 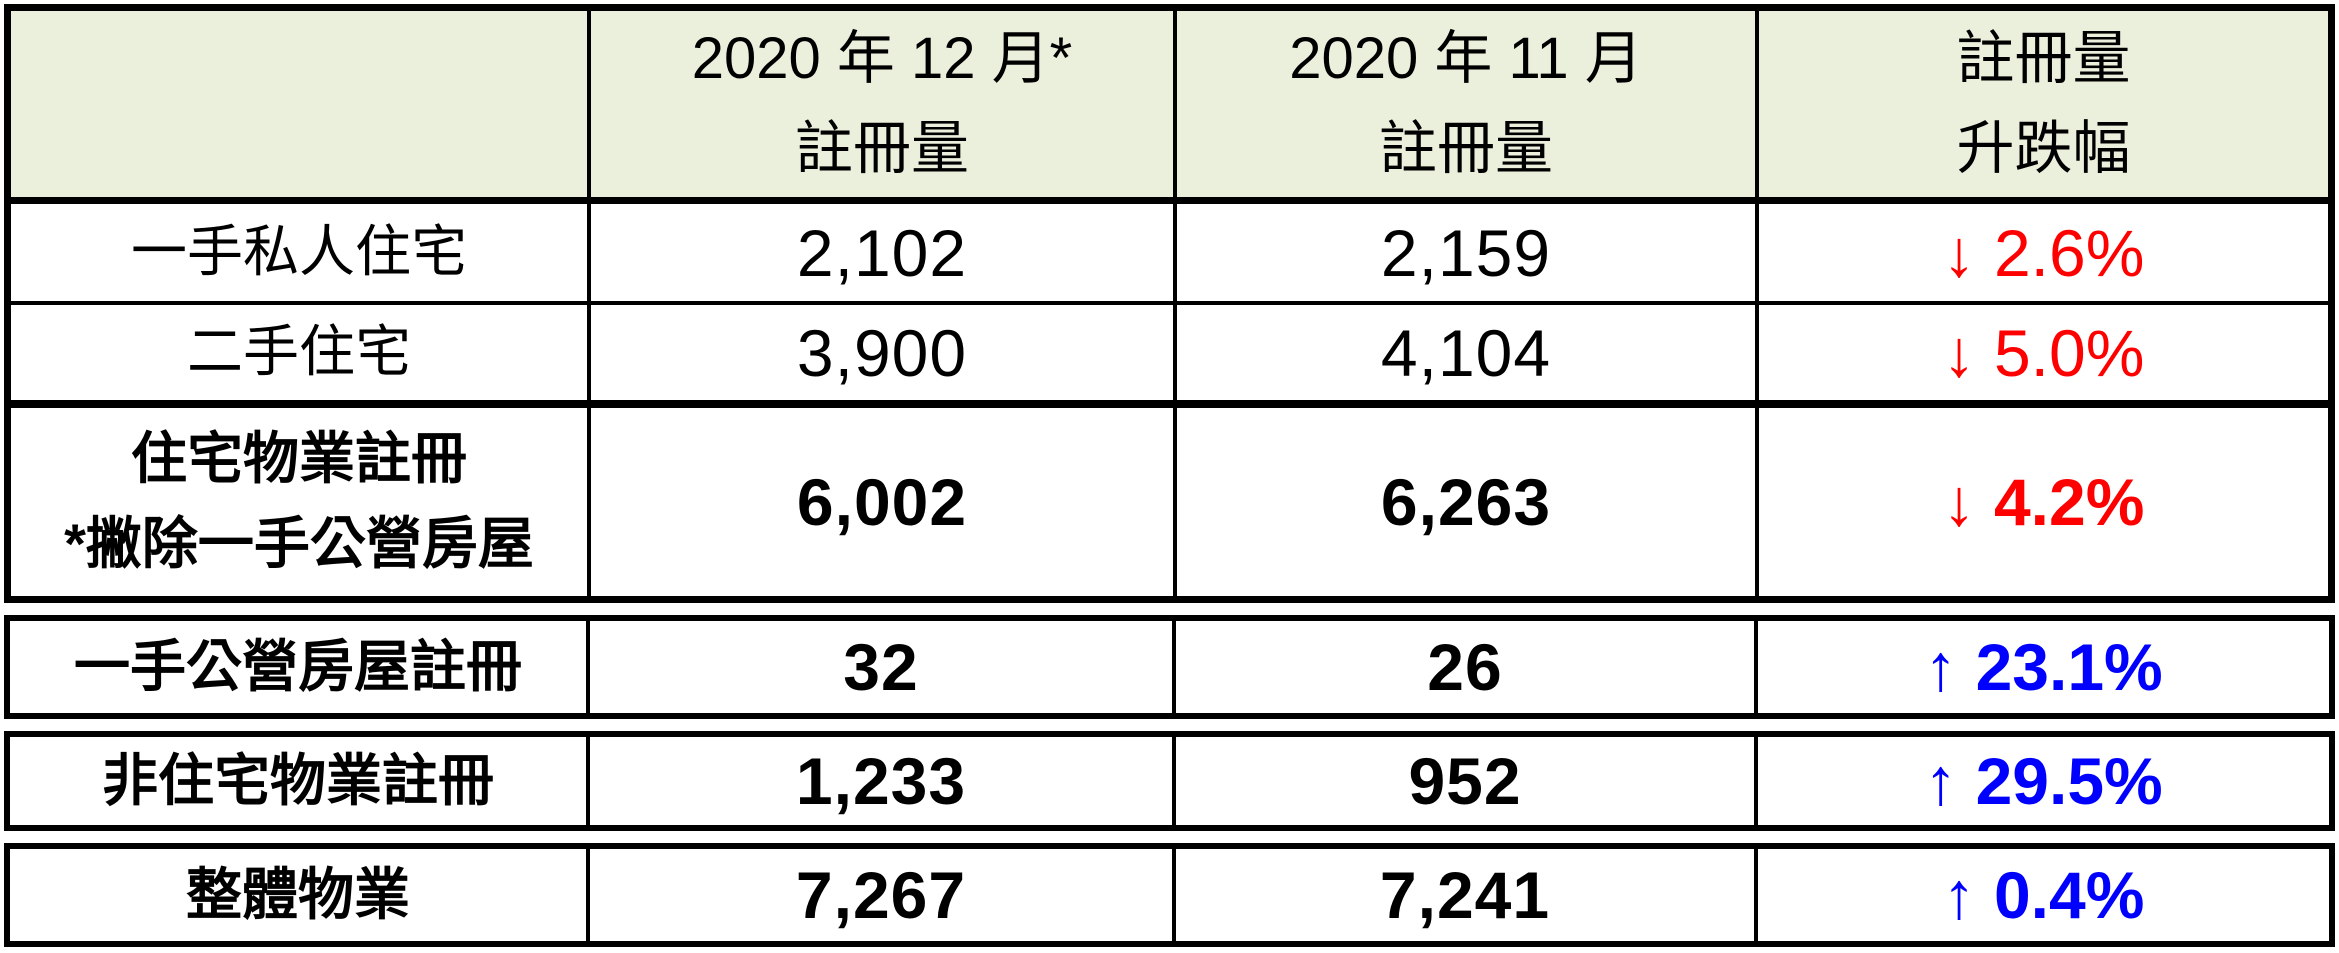 I want to click on row-label: 一手私人住宅, so click(x=299, y=252).